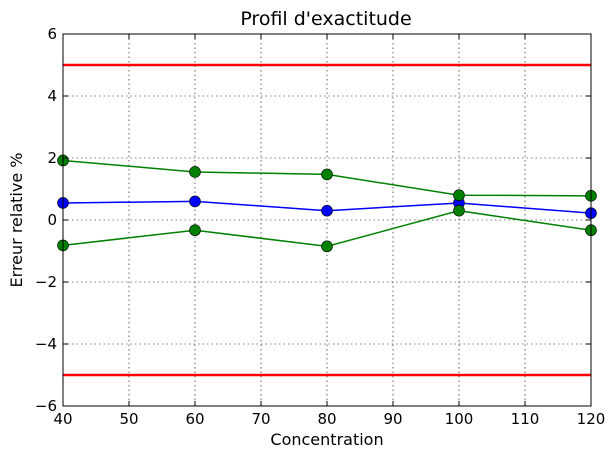  What do you see at coordinates (194, 419) in the screenshot?
I see `x-tick-label: 60` at bounding box center [194, 419].